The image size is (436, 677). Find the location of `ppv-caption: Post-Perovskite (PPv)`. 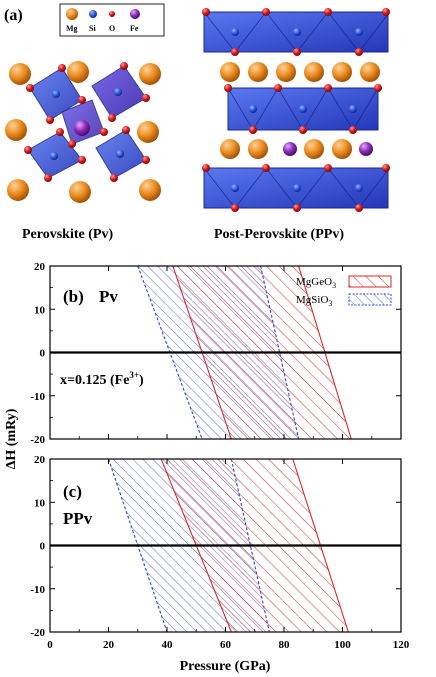

ppv-caption: Post-Perovskite (PPv) is located at coordinates (279, 234).